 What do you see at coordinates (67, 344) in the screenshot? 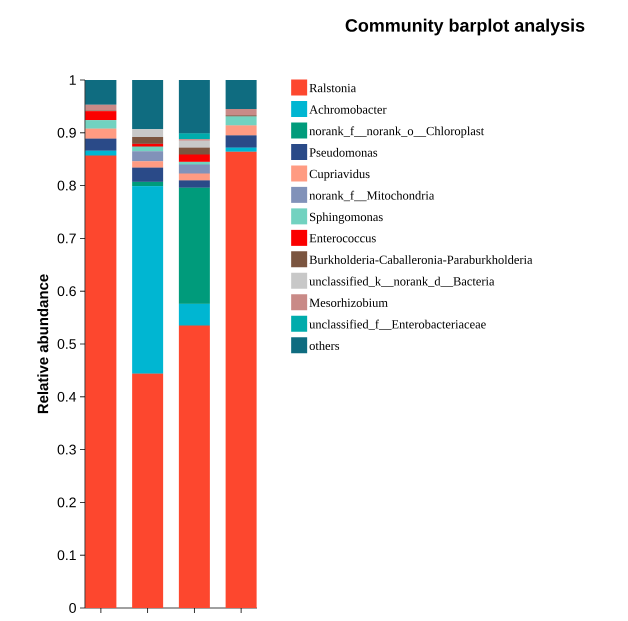
I see `y-tick-label: 0.5` at bounding box center [67, 344].